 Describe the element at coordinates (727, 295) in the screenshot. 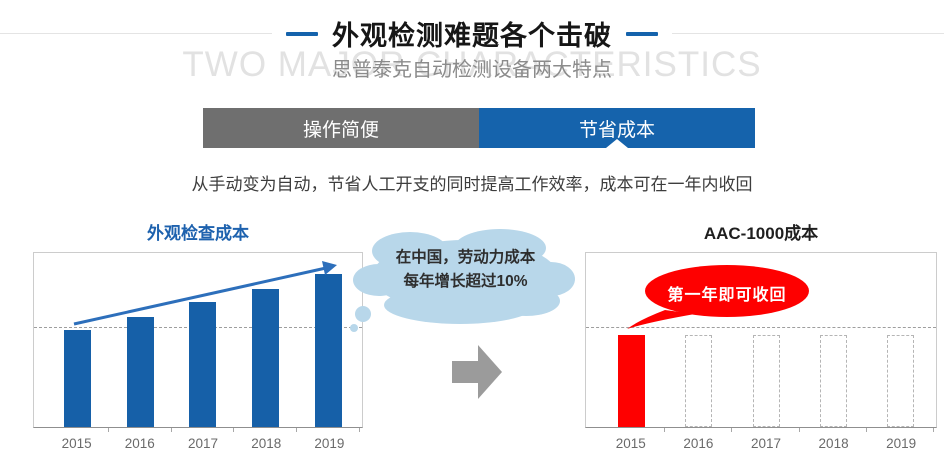

I see `speech-bubble-text: 第一年即可收回` at that location.